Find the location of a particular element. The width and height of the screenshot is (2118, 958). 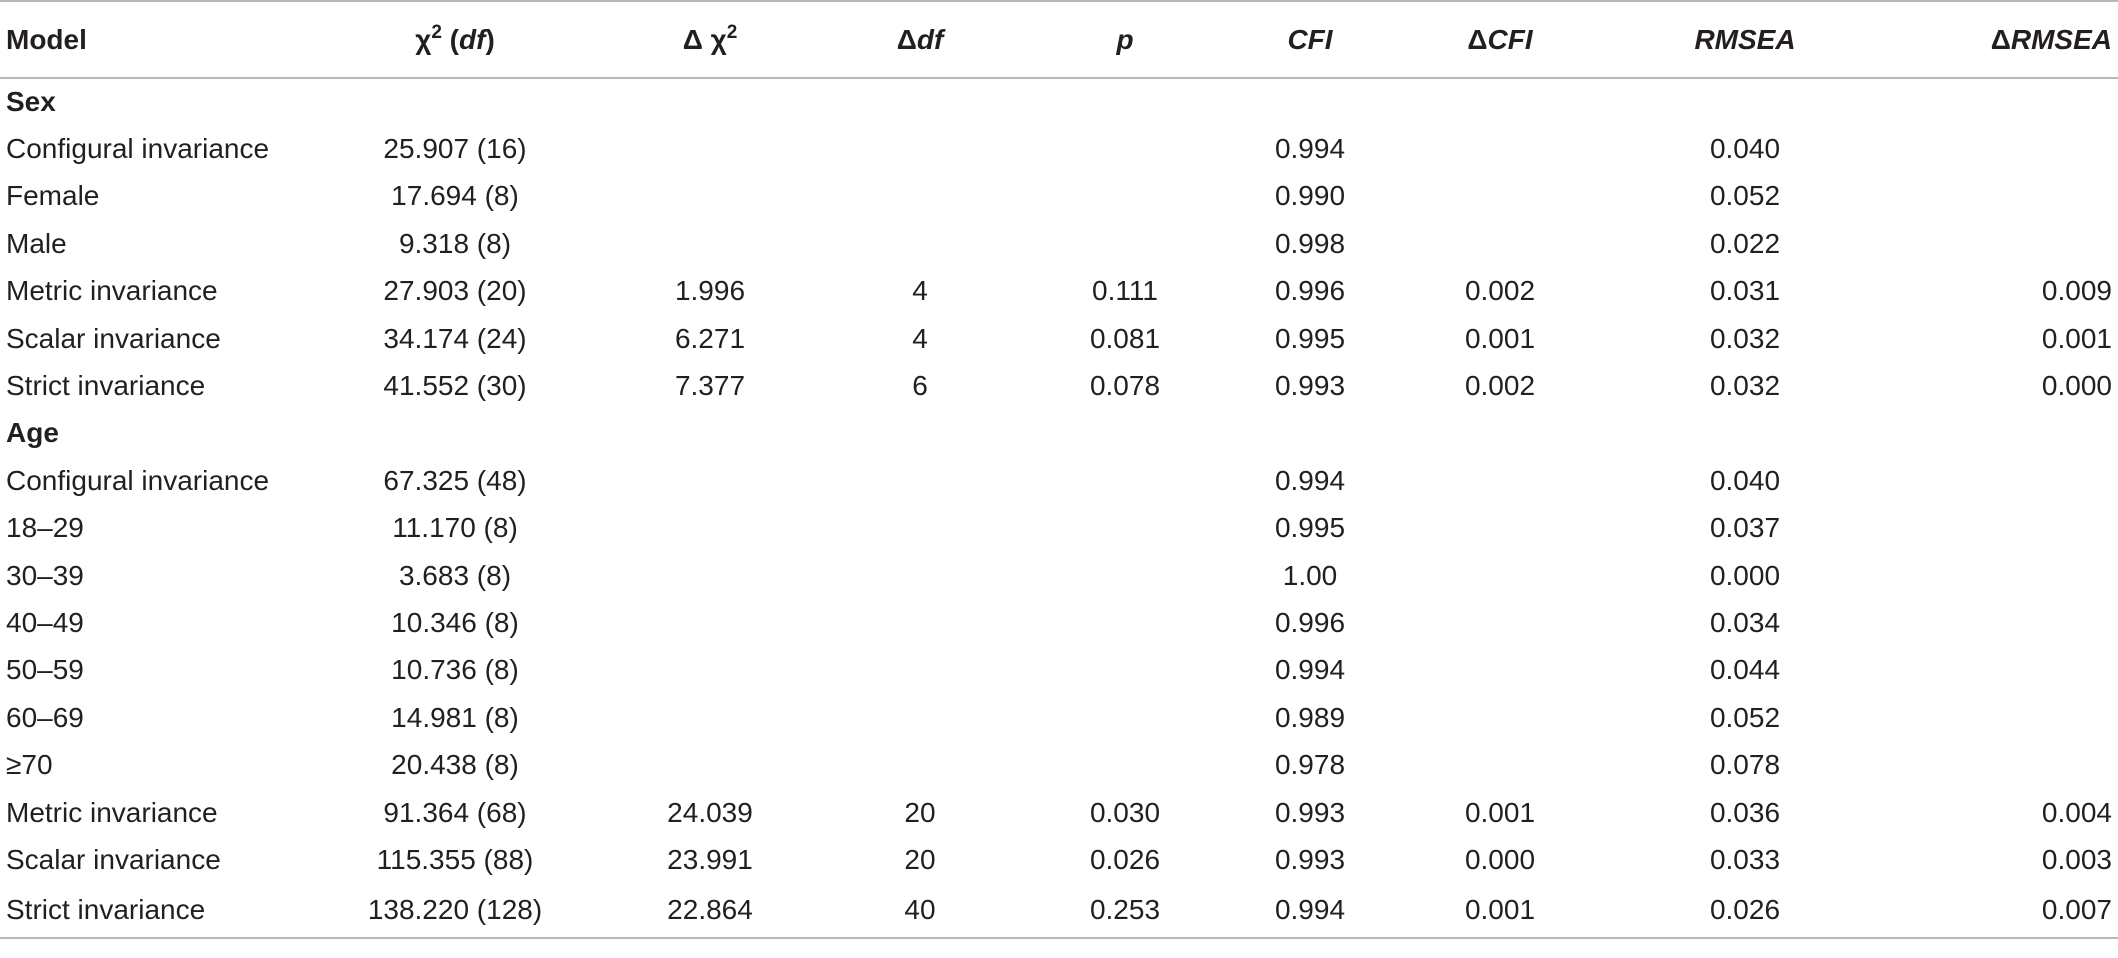

delta-cfi-cell: 0.000 is located at coordinates (1500, 859).